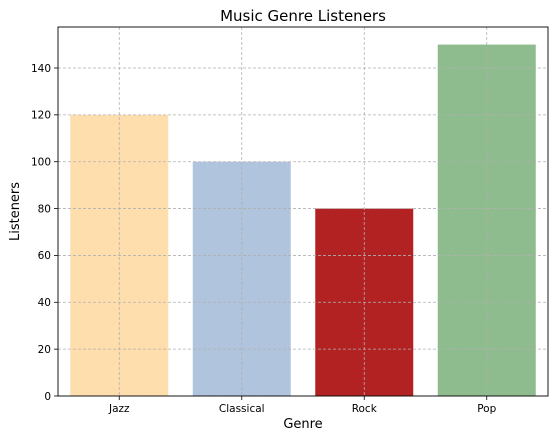 Image resolution: width=558 pixels, height=443 pixels. Describe the element at coordinates (41, 116) in the screenshot. I see `y-tick-label: 120` at that location.